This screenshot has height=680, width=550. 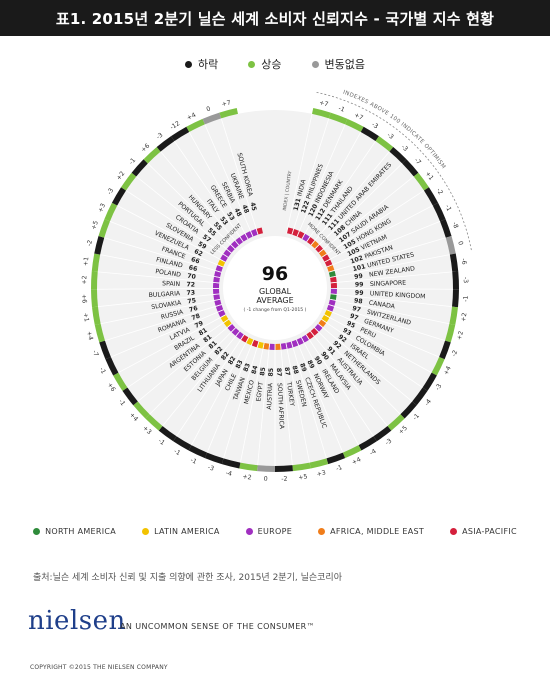 What do you see at coordinates (223, 221) in the screenshot?
I see `country-index-label: 53` at bounding box center [223, 221].